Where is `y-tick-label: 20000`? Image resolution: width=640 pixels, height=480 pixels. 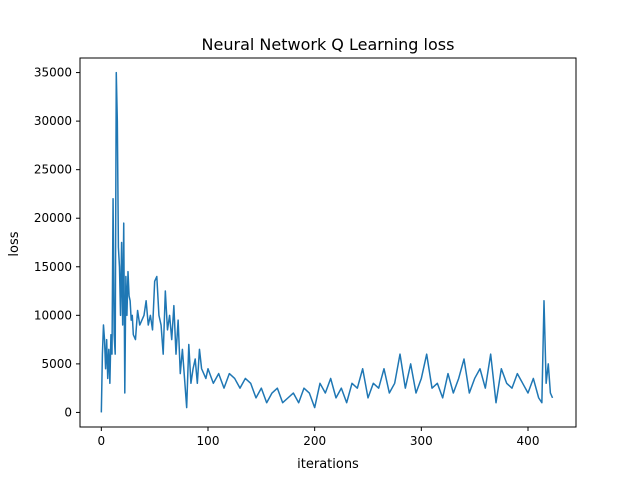
y-tick-label: 20000 is located at coordinates (53, 218).